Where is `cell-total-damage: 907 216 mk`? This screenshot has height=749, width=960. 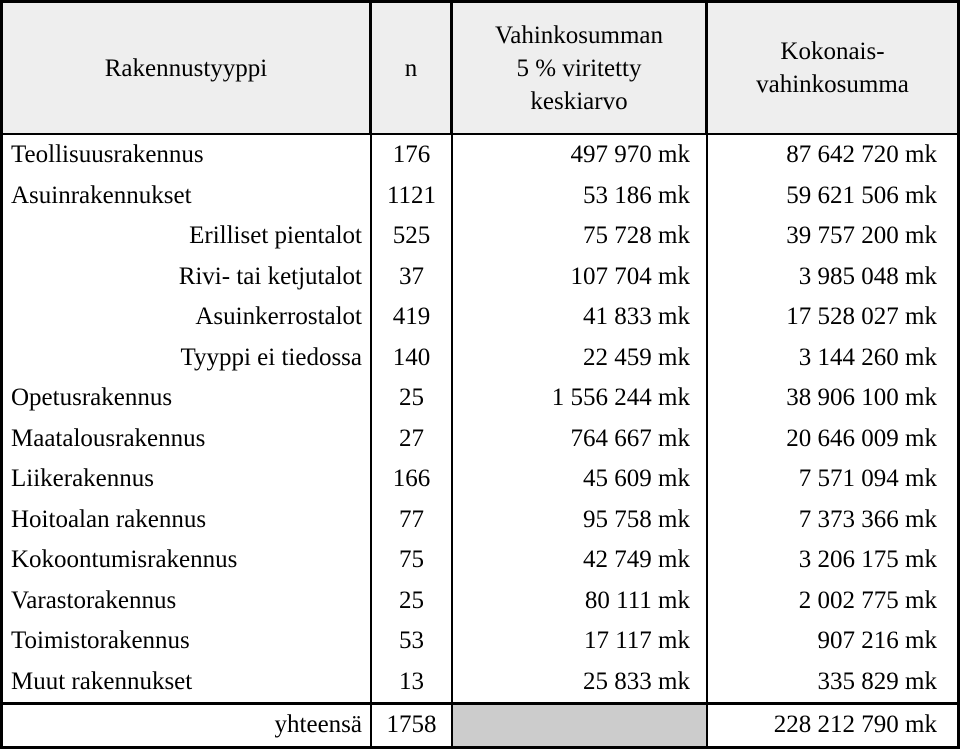
cell-total-damage: 907 216 mk is located at coordinates (834, 641).